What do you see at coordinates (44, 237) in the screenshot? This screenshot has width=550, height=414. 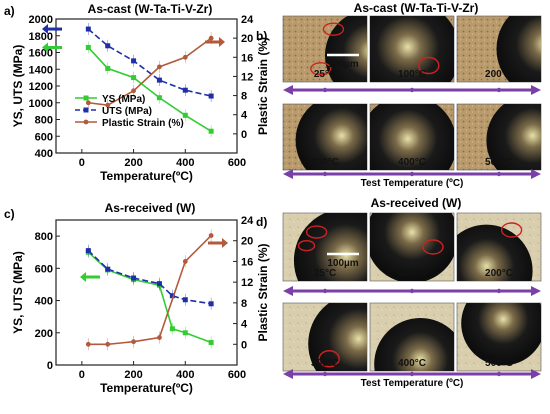 I see `y-tick-label: 800` at bounding box center [44, 237].